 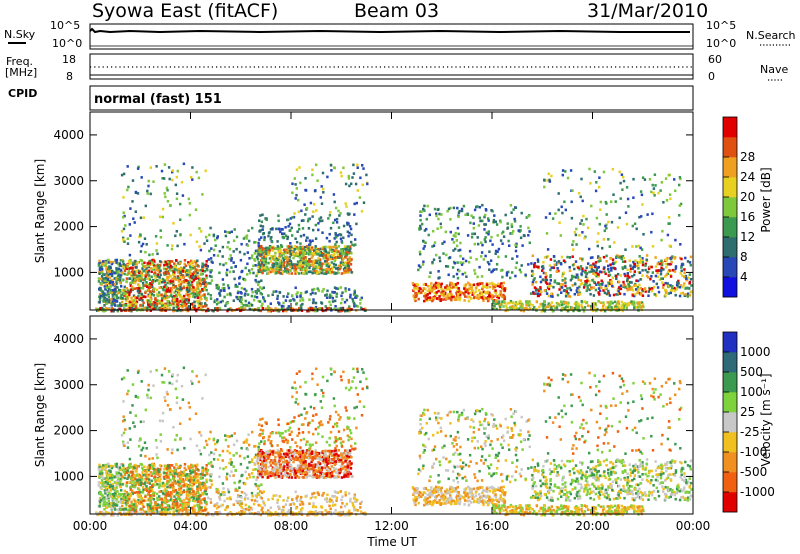 I want to click on y-tick-label: 3000, so click(x=68, y=181).